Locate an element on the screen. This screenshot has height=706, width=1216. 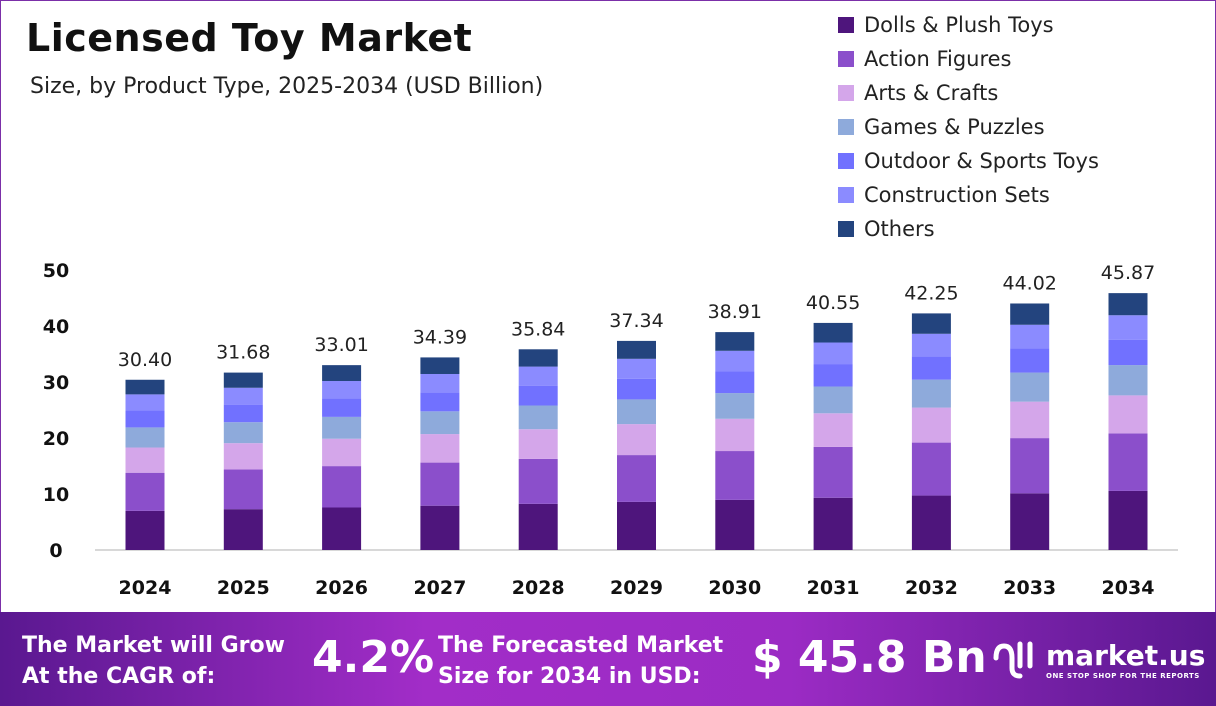
legend-label: Games & Puzzles is located at coordinates (954, 127).